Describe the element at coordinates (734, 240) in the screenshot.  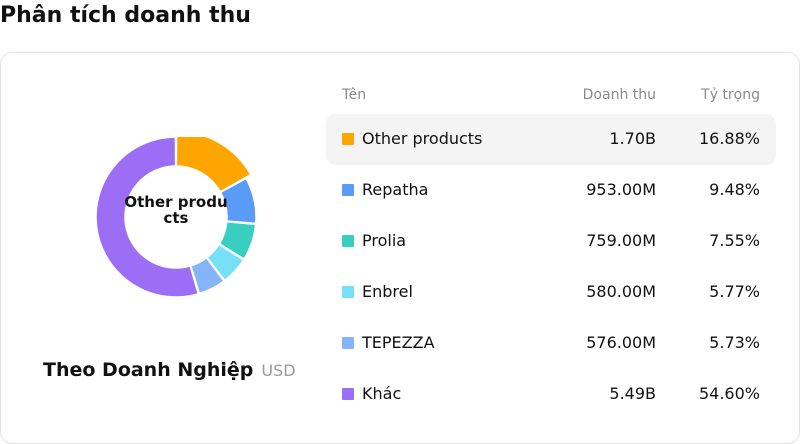
I see `row-share: 7.55%` at that location.